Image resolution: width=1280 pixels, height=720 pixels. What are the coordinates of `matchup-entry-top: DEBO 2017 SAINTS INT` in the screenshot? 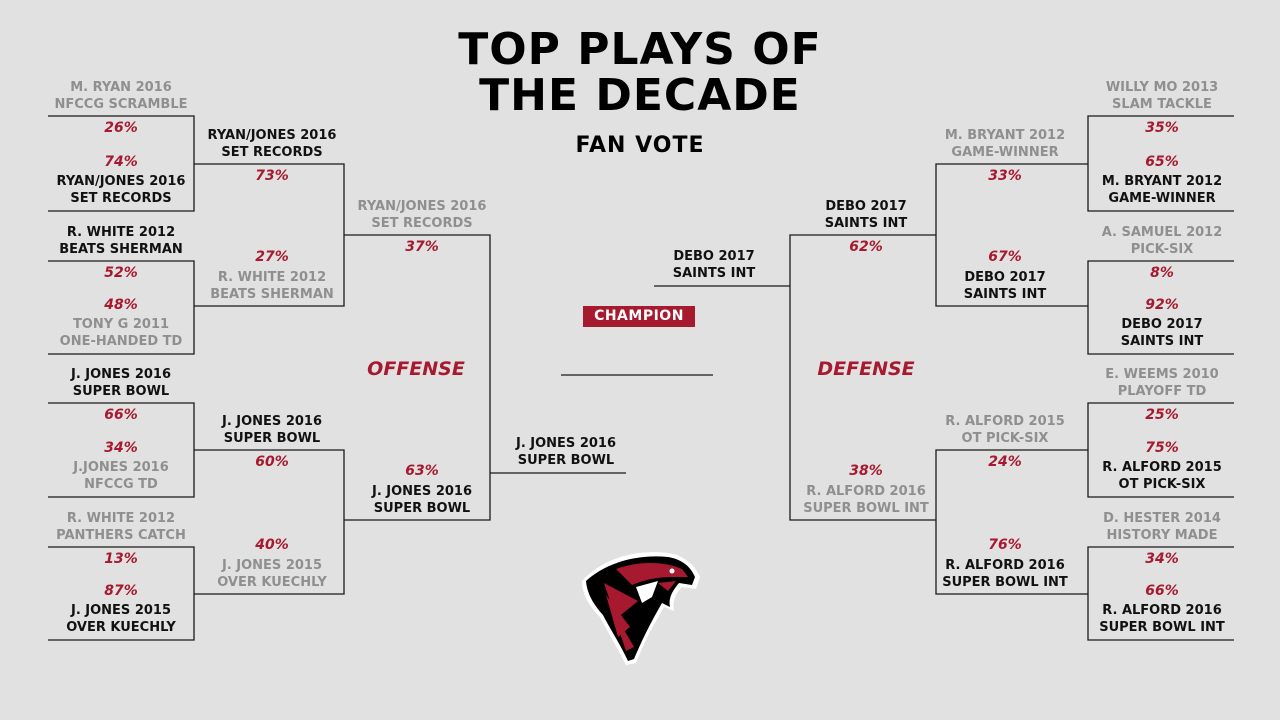 It's located at (866, 215).